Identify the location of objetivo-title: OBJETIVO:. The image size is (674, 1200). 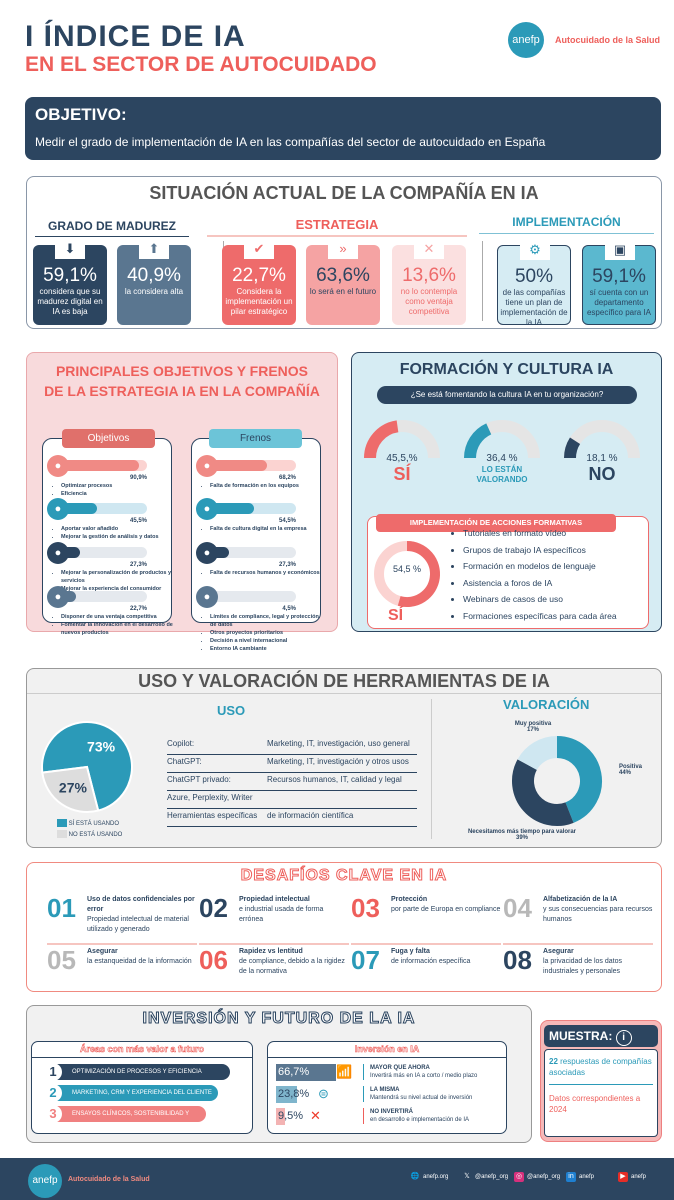
(81, 114).